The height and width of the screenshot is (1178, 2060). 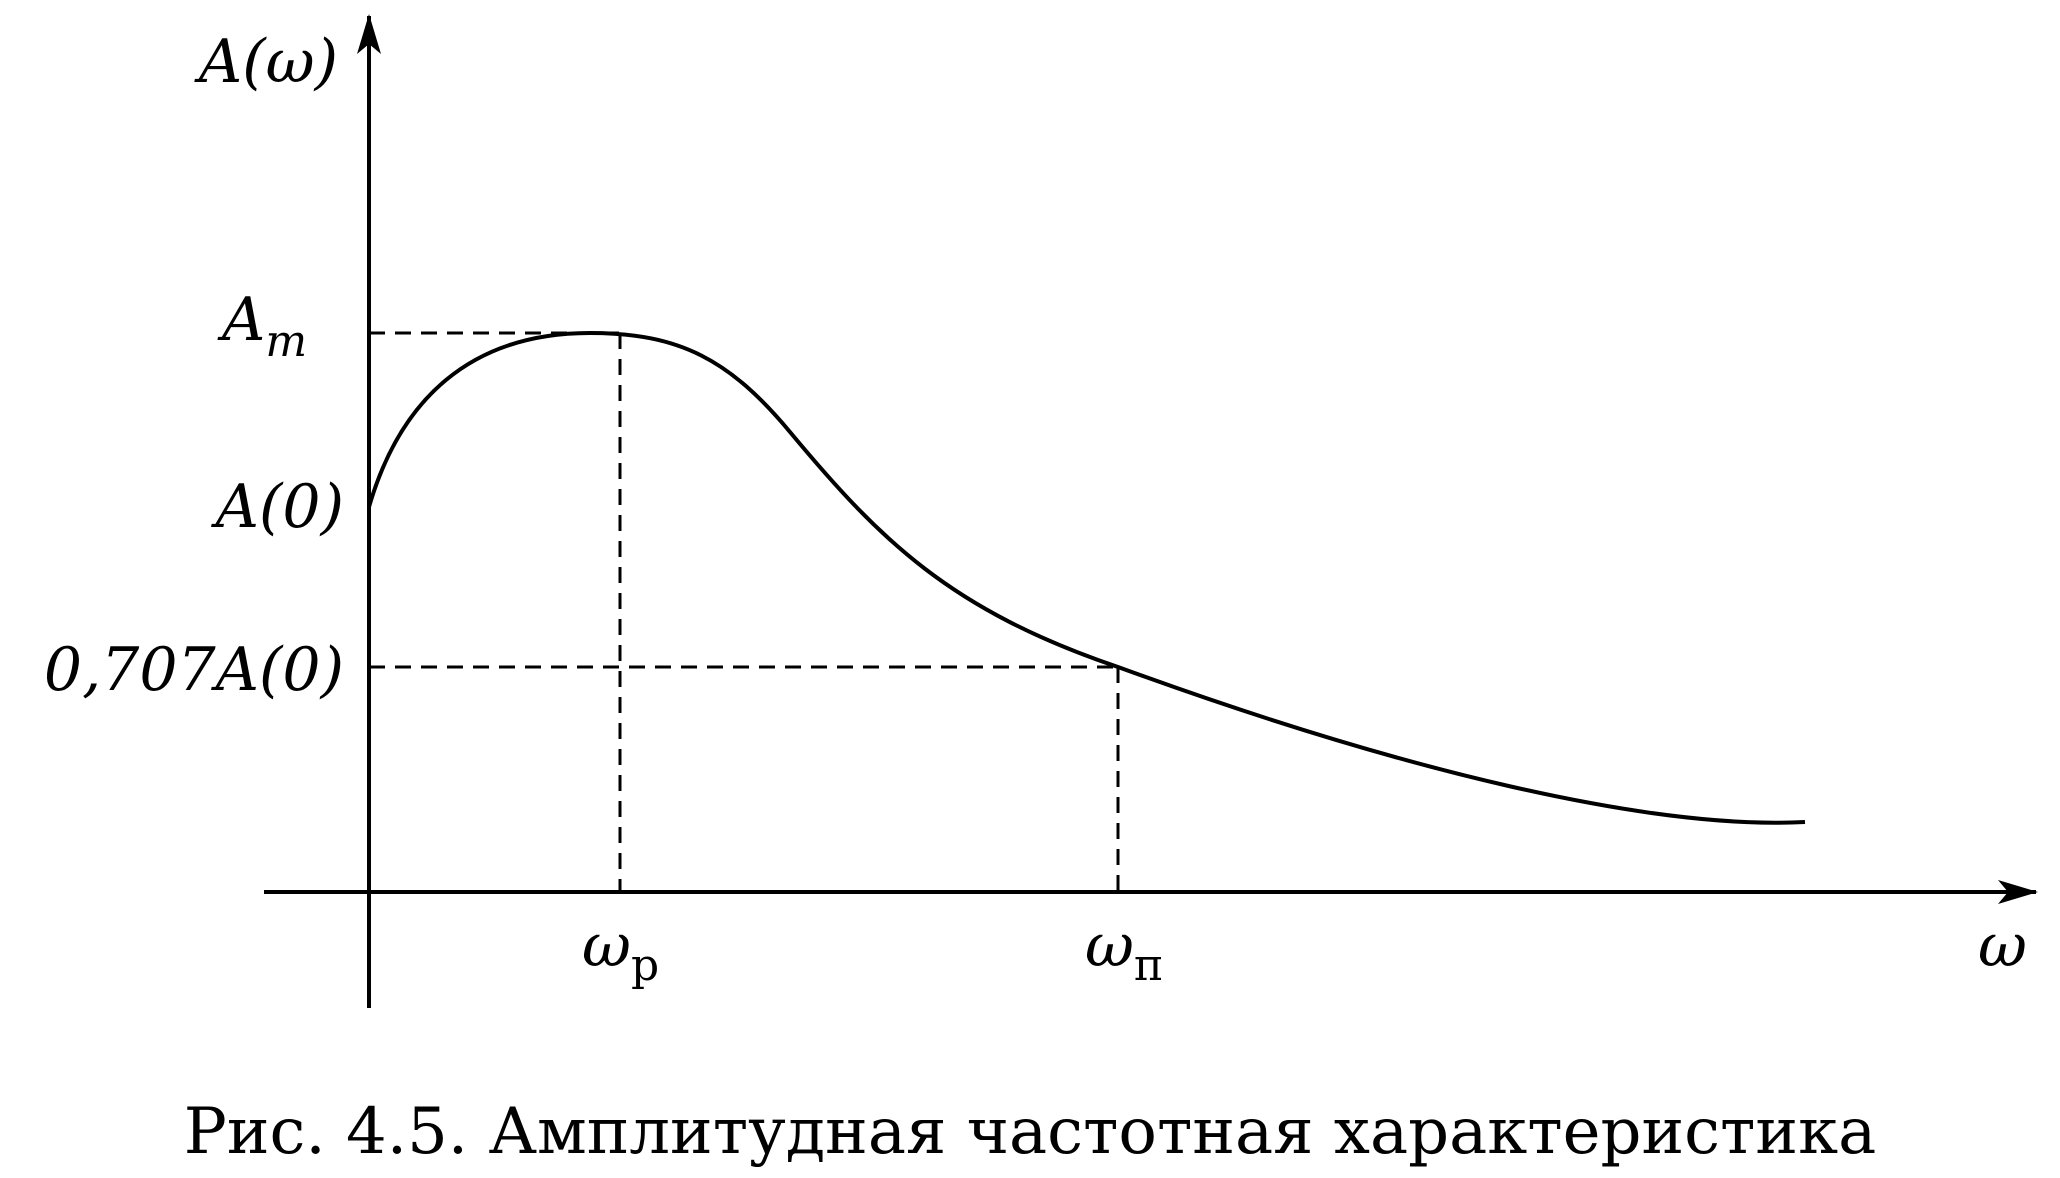 I want to click on peak-amplitude-label: Am, so click(x=262, y=326).